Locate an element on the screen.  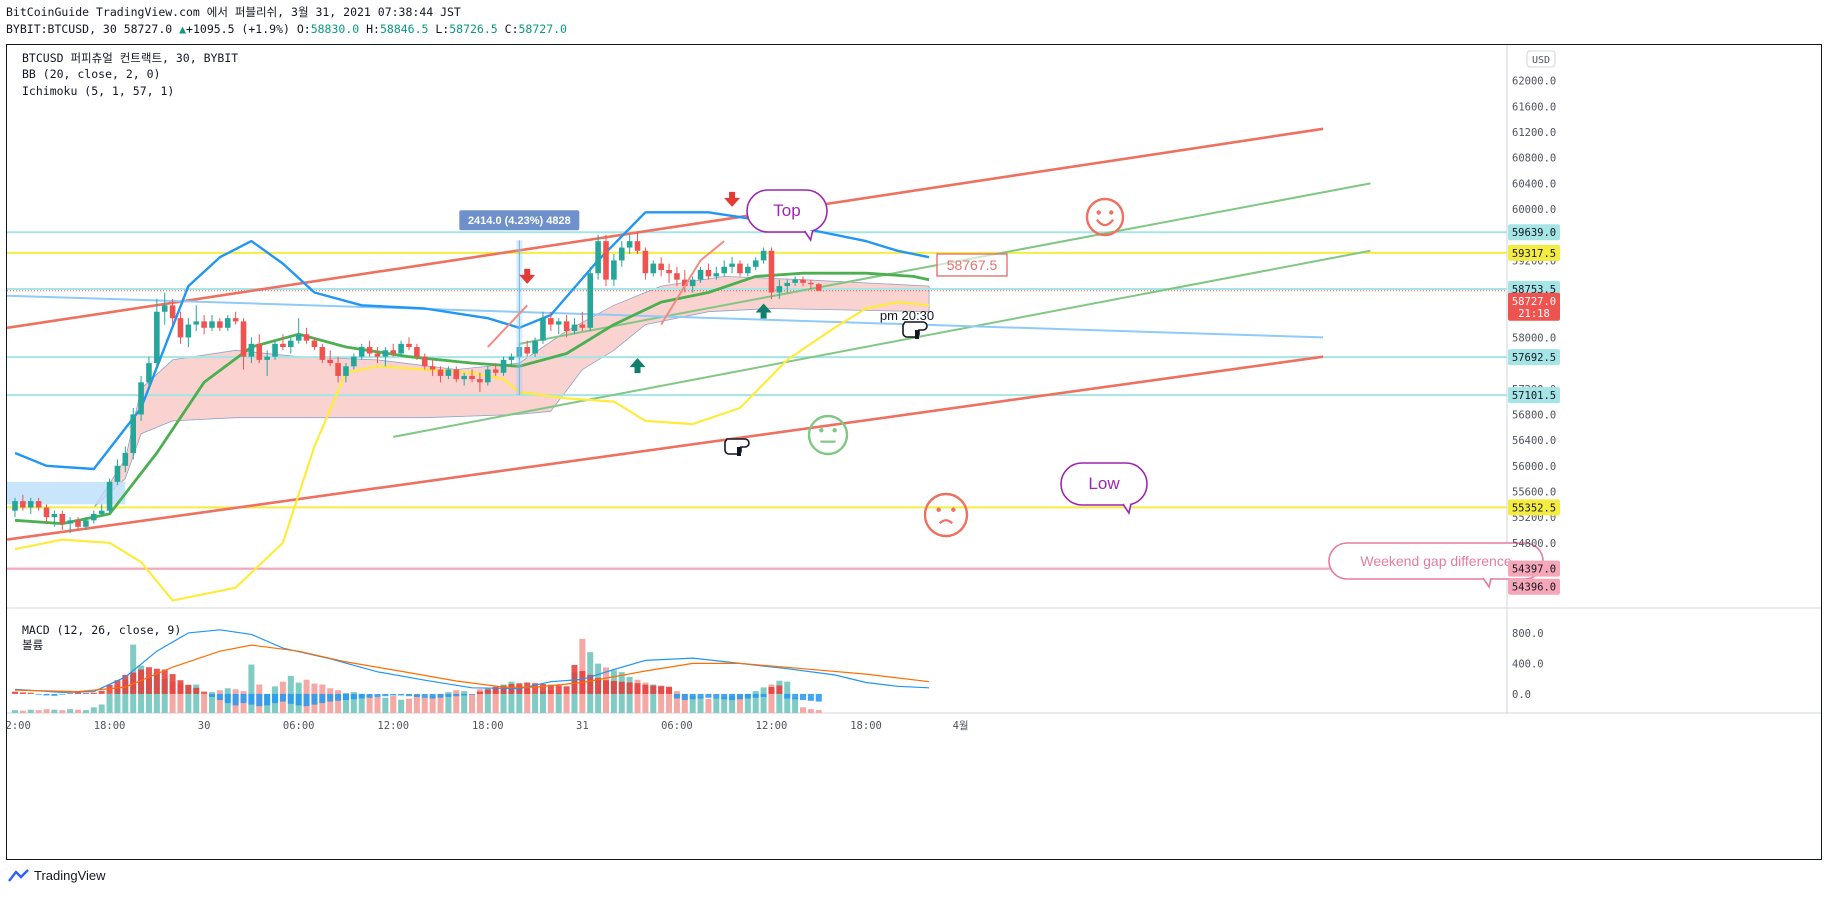
price-tick-label: 56400.0 is located at coordinates (1534, 441).